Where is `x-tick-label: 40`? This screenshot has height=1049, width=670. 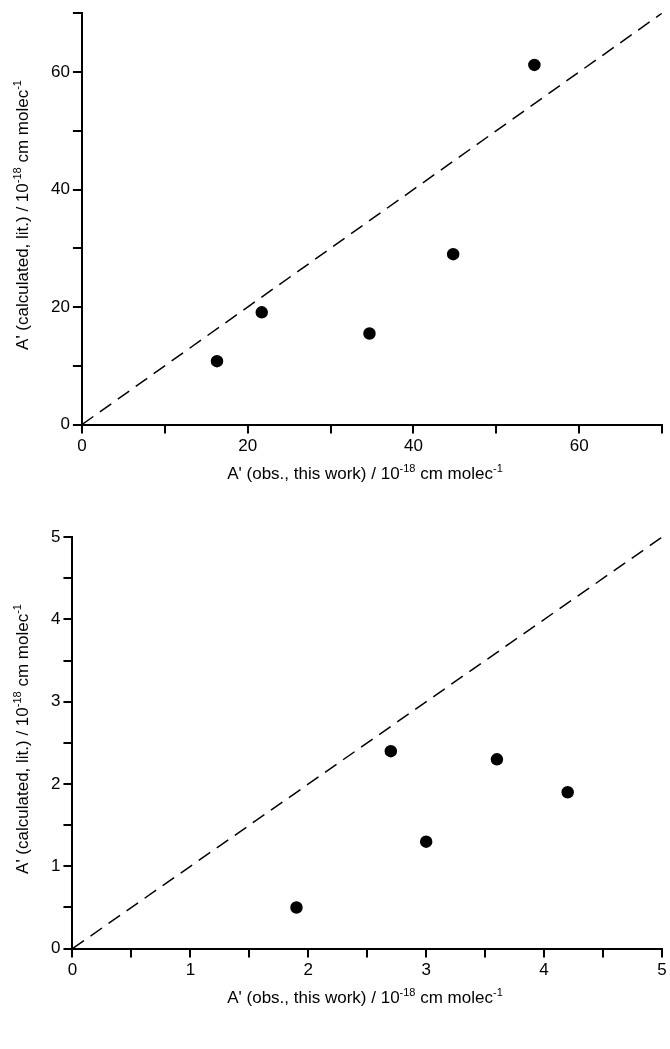
x-tick-label: 40 is located at coordinates (413, 446).